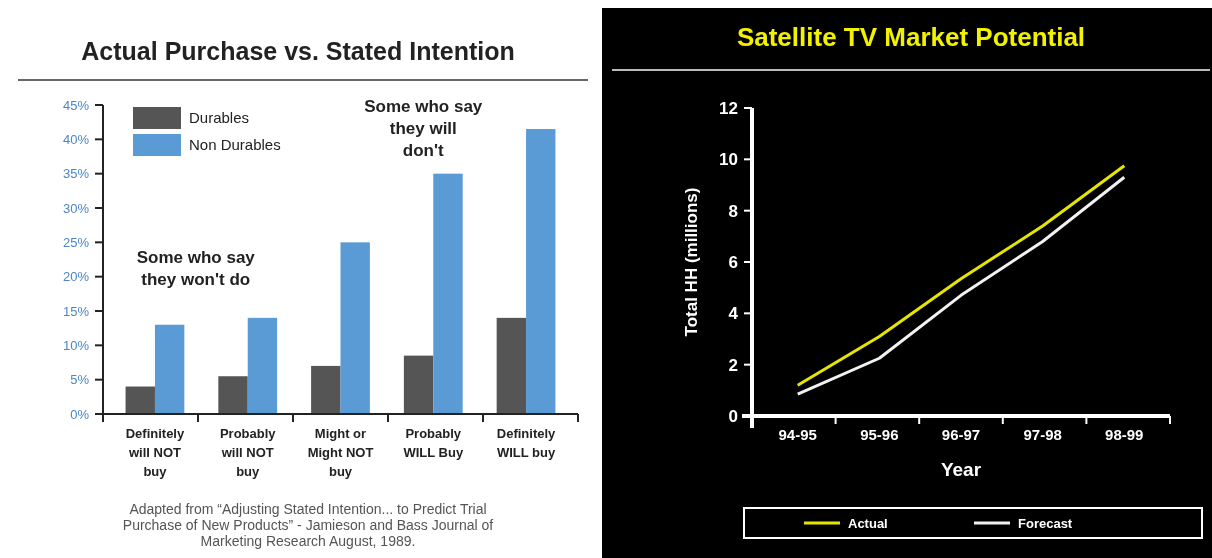  What do you see at coordinates (733, 314) in the screenshot?
I see `y-tick-label: 4` at bounding box center [733, 314].